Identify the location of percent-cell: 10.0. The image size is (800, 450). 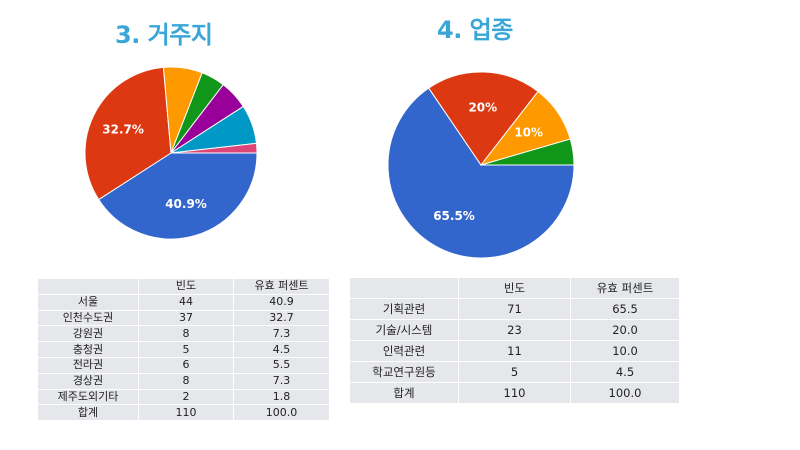
(625, 351).